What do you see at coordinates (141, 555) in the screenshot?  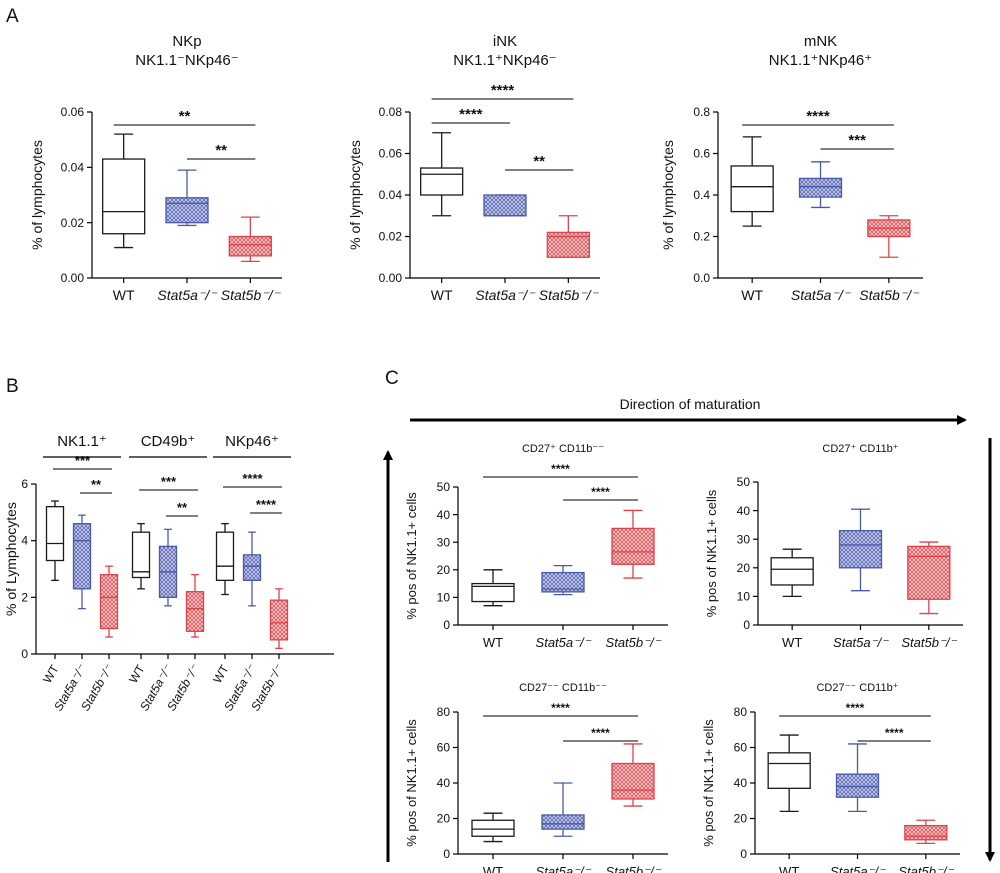 I see `box-1-0-box` at bounding box center [141, 555].